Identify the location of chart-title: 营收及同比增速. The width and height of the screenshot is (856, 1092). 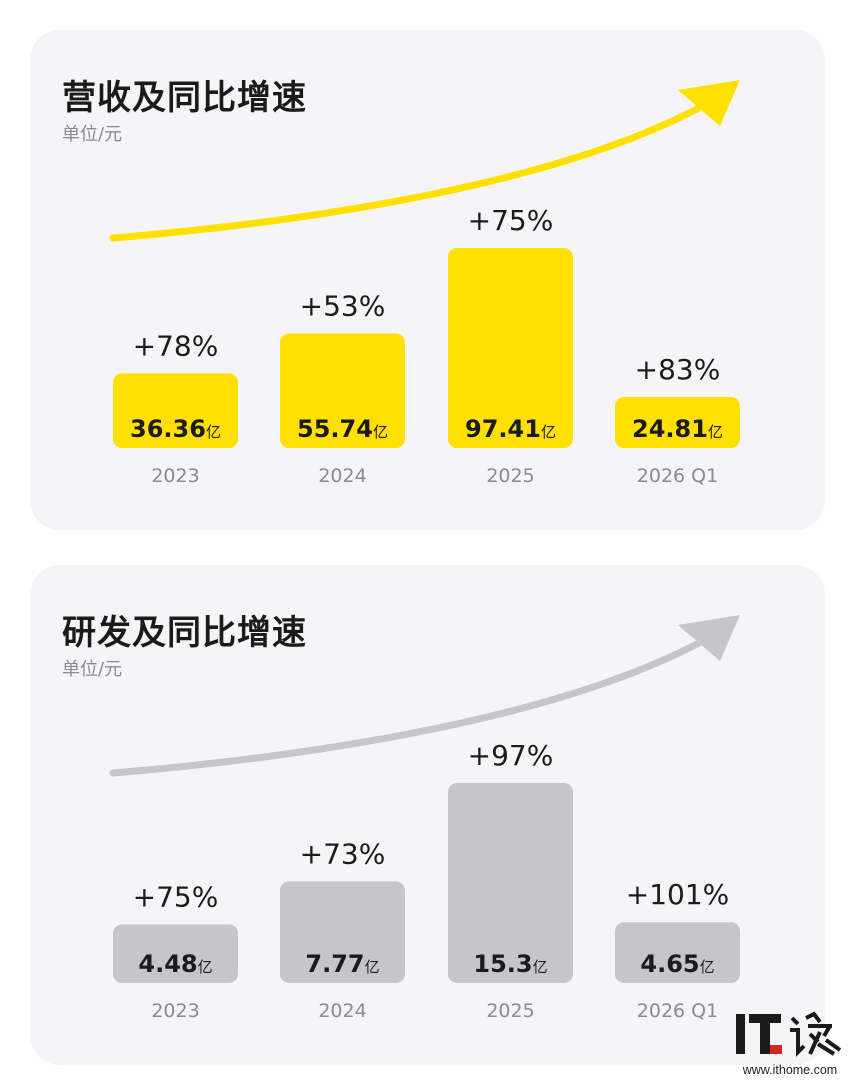
(184, 98).